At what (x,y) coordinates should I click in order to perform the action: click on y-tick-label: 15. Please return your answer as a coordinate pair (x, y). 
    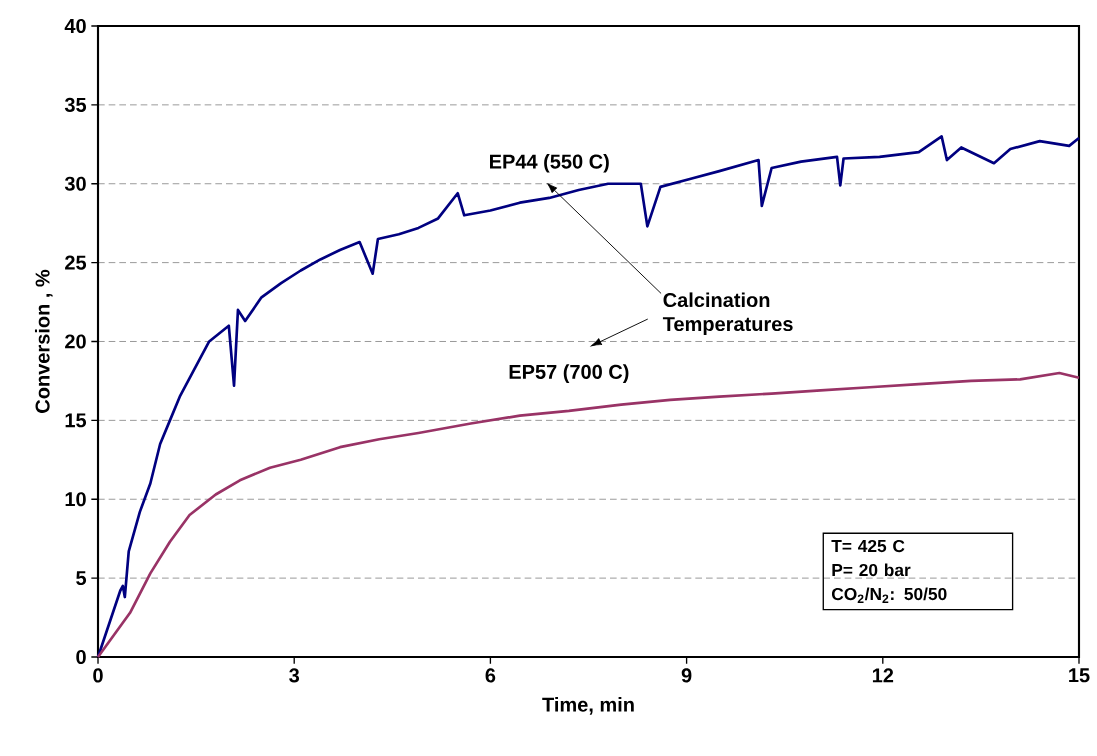
    Looking at the image, I should click on (76, 420).